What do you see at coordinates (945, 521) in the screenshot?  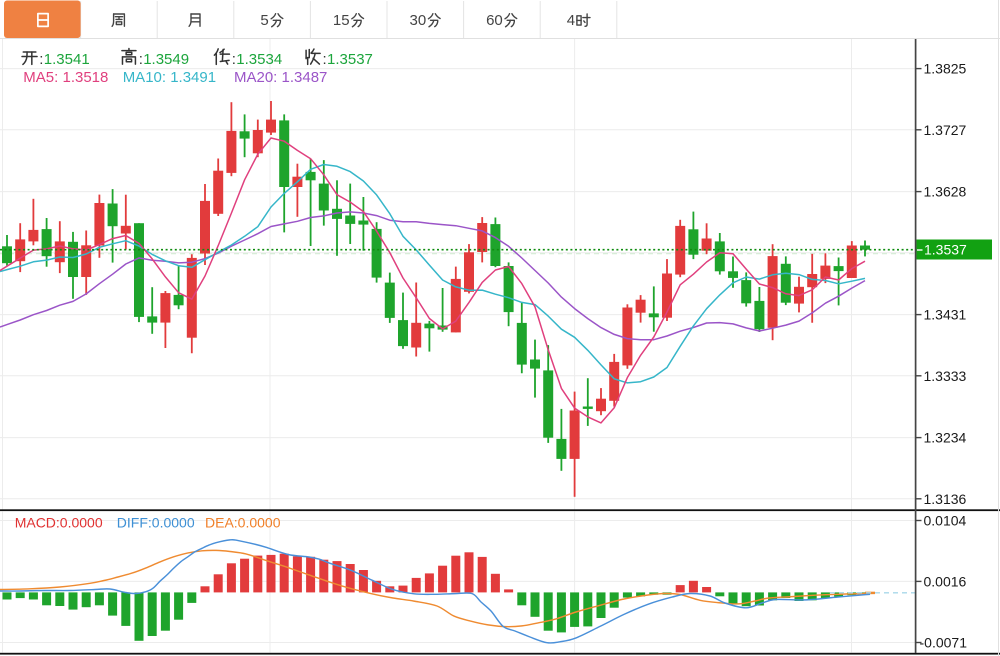 I see `svg-text: 0.0104` at bounding box center [945, 521].